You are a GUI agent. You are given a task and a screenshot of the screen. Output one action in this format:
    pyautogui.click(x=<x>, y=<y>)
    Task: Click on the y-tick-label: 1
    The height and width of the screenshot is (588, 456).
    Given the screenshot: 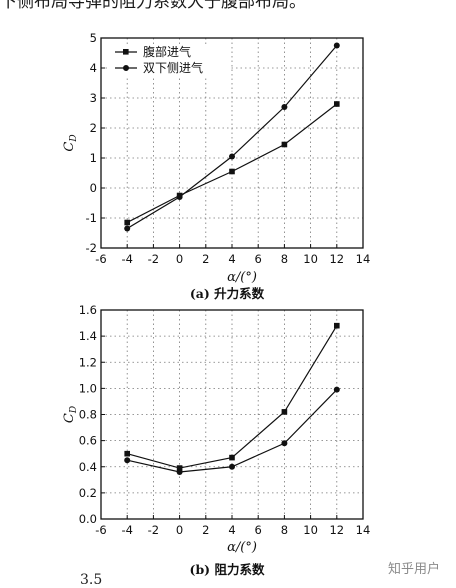 What is the action you would take?
    pyautogui.click(x=93, y=158)
    